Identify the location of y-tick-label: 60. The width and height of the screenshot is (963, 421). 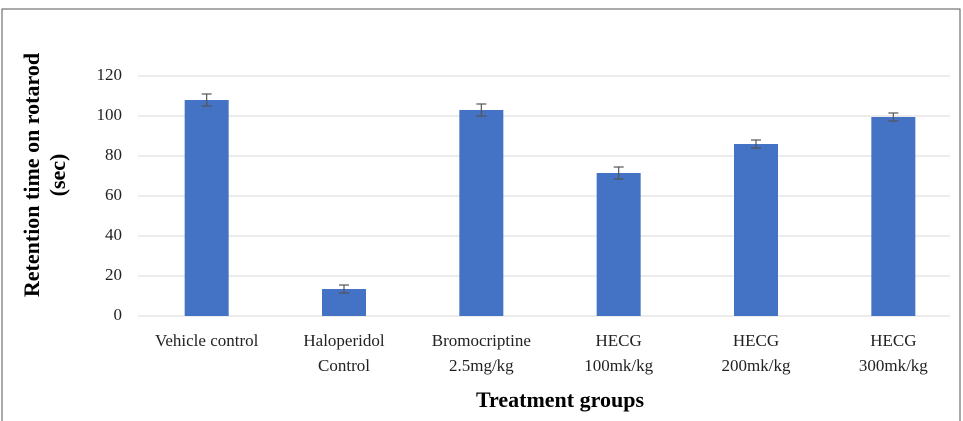
(113, 194).